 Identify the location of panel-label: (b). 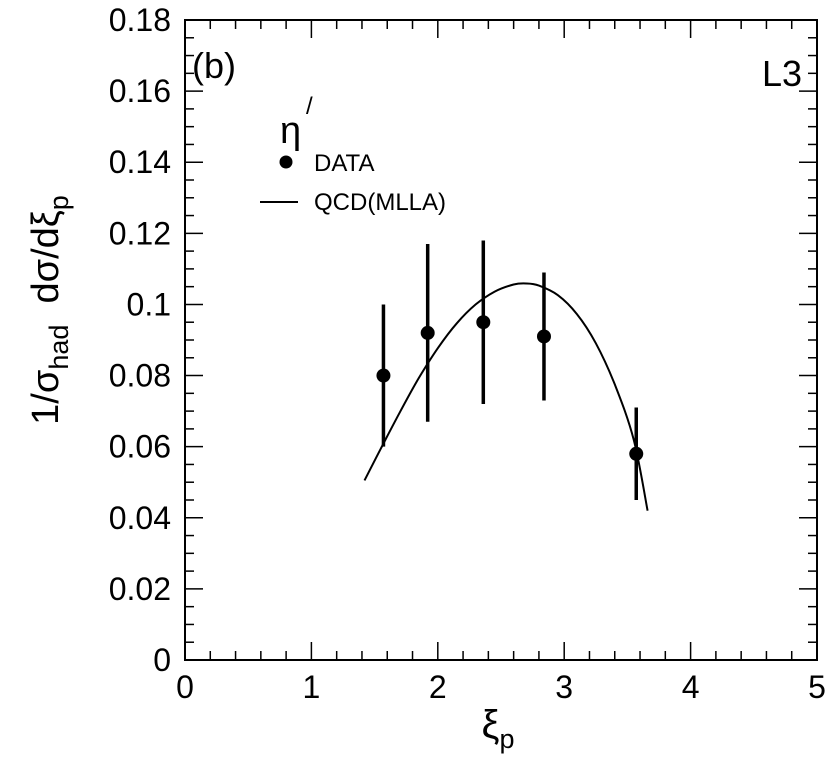
(214, 65).